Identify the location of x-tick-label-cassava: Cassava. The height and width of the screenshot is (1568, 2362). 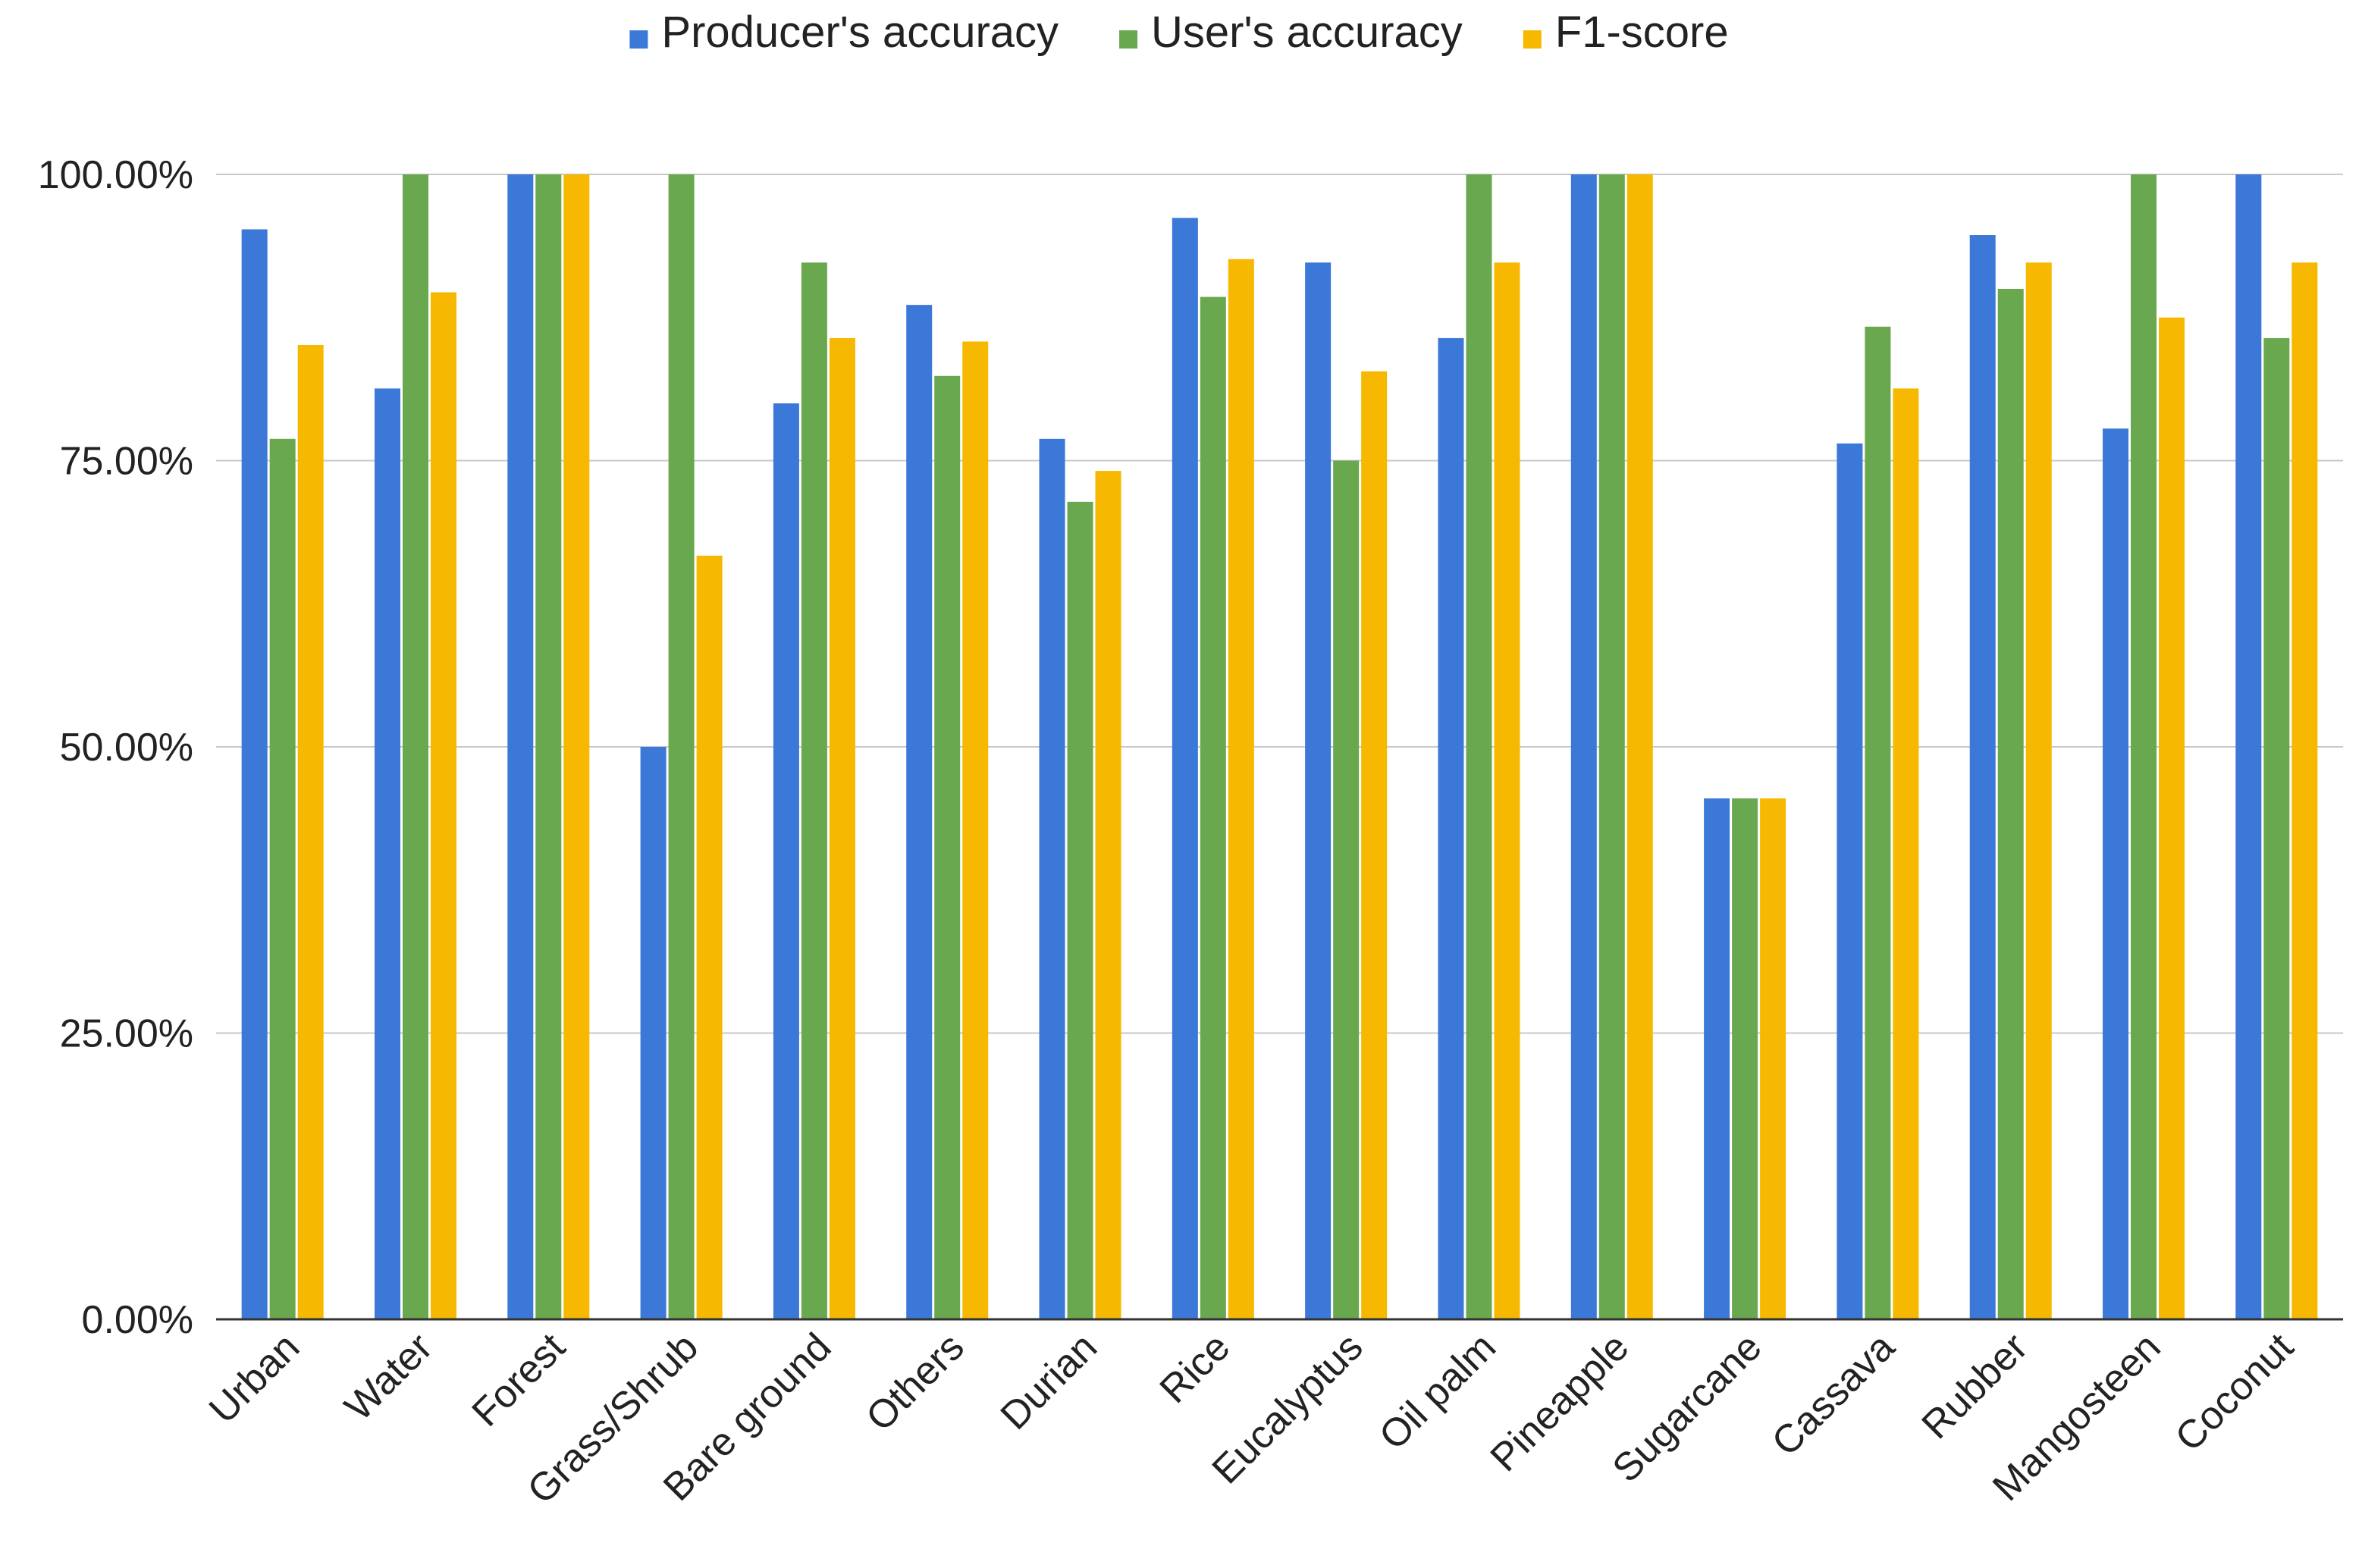
(1833, 1395).